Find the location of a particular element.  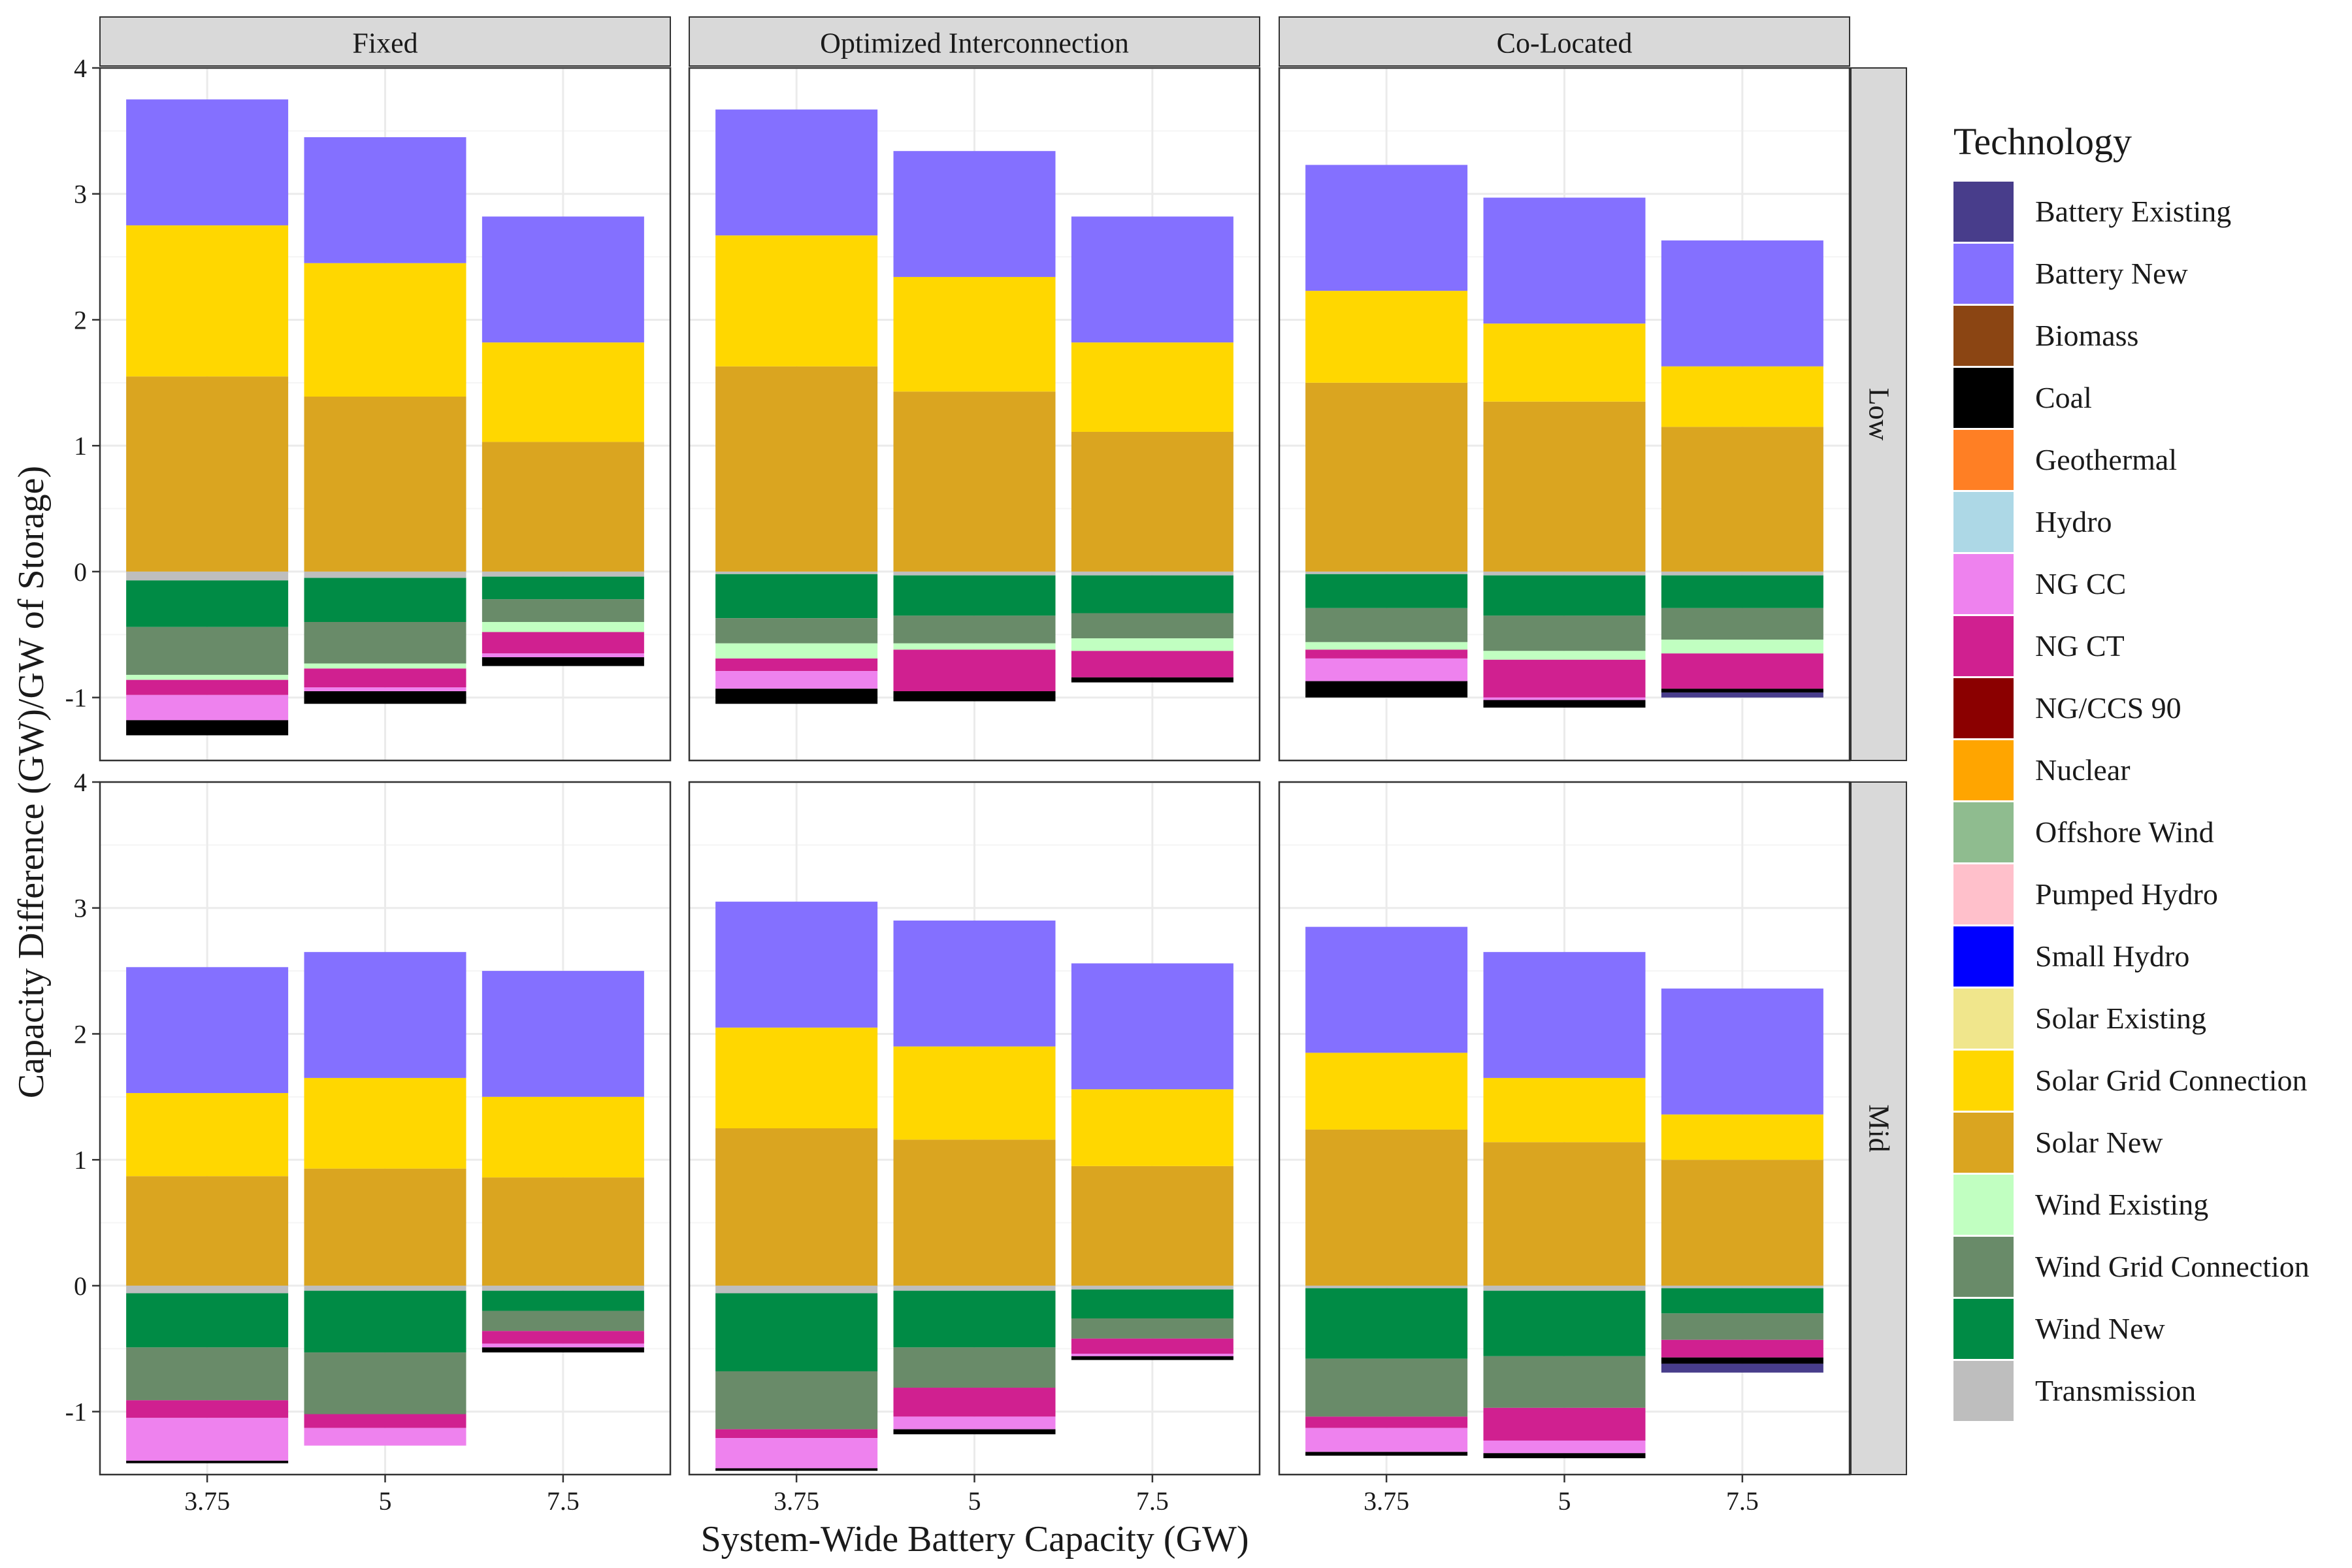

legend-item-wind-new: Wind New is located at coordinates (2059, 1329).